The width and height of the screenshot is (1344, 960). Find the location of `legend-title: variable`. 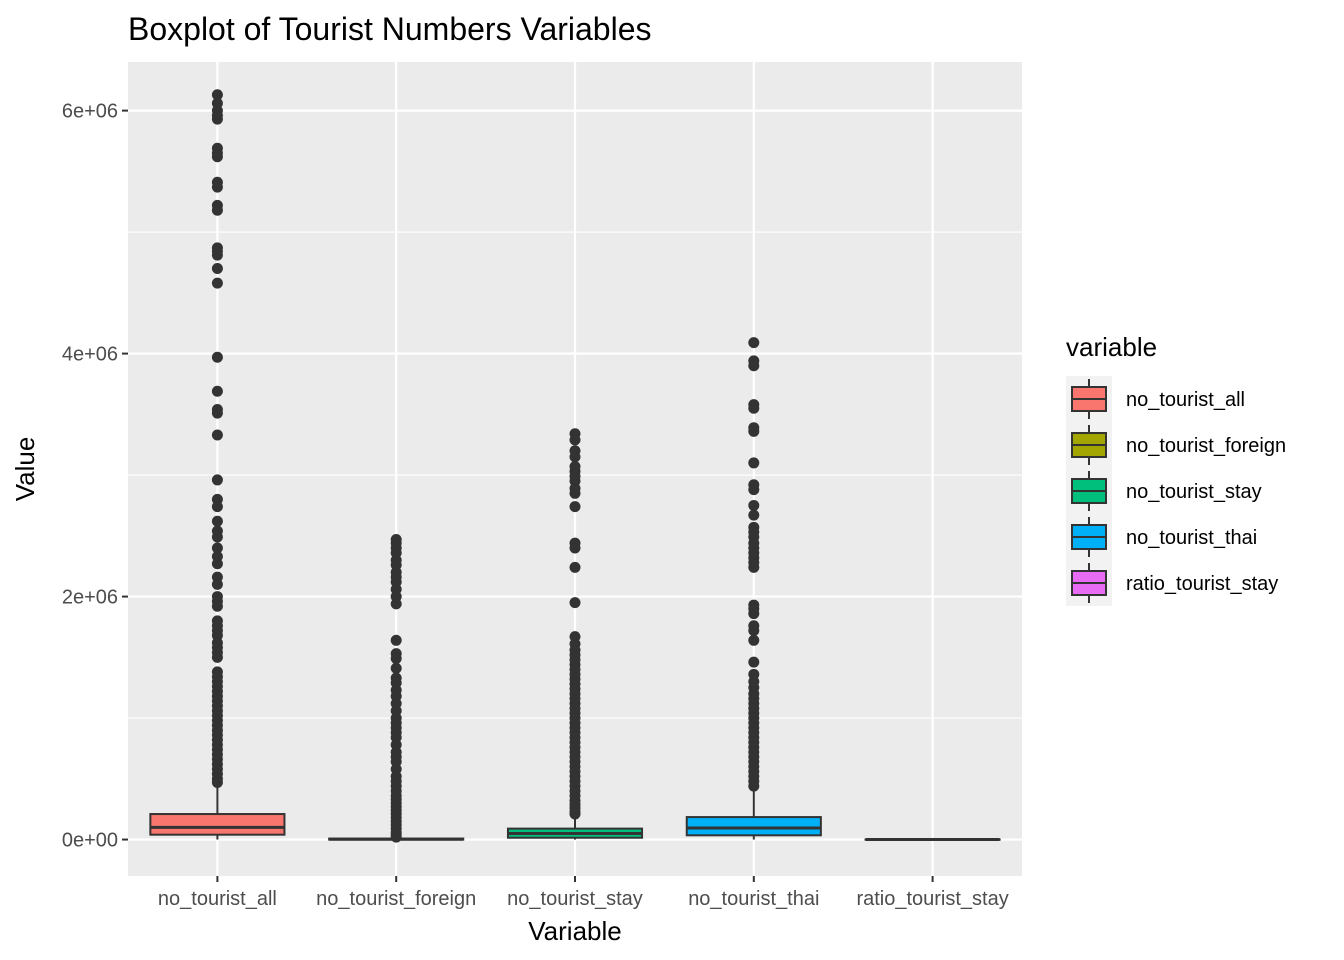

legend-title: variable is located at coordinates (1111, 347).